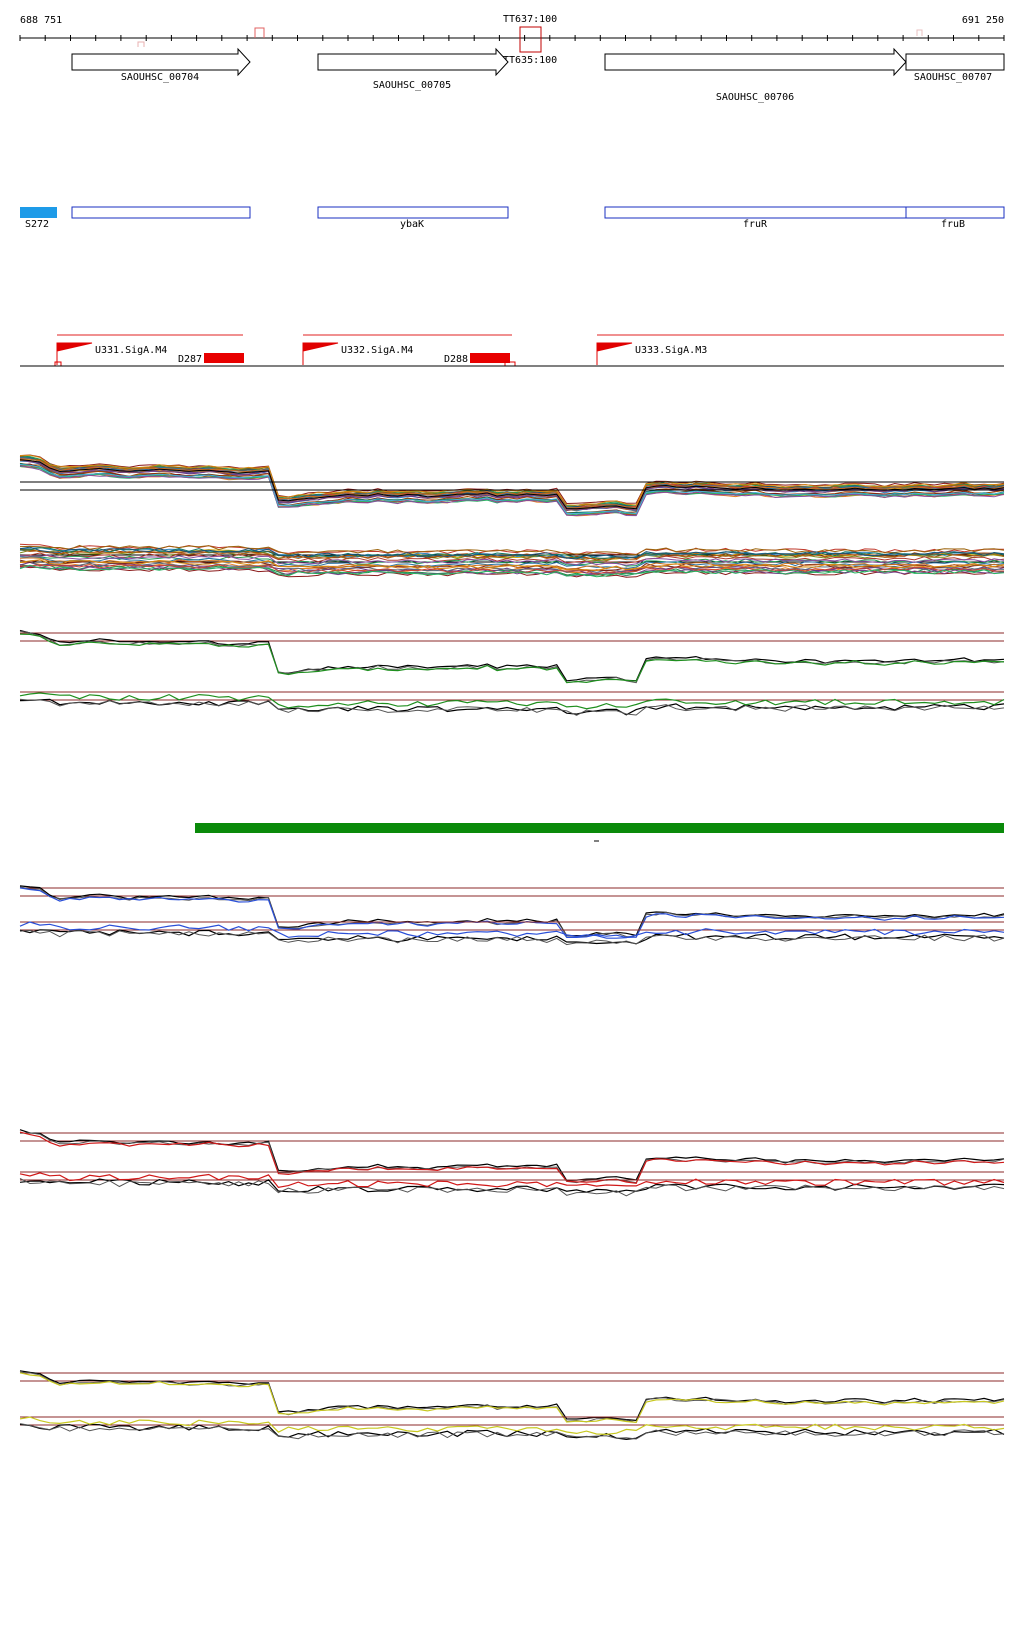  Describe the element at coordinates (512, 28) in the screenshot. I see `coordinate-ruler: 688 751 691 250` at that location.